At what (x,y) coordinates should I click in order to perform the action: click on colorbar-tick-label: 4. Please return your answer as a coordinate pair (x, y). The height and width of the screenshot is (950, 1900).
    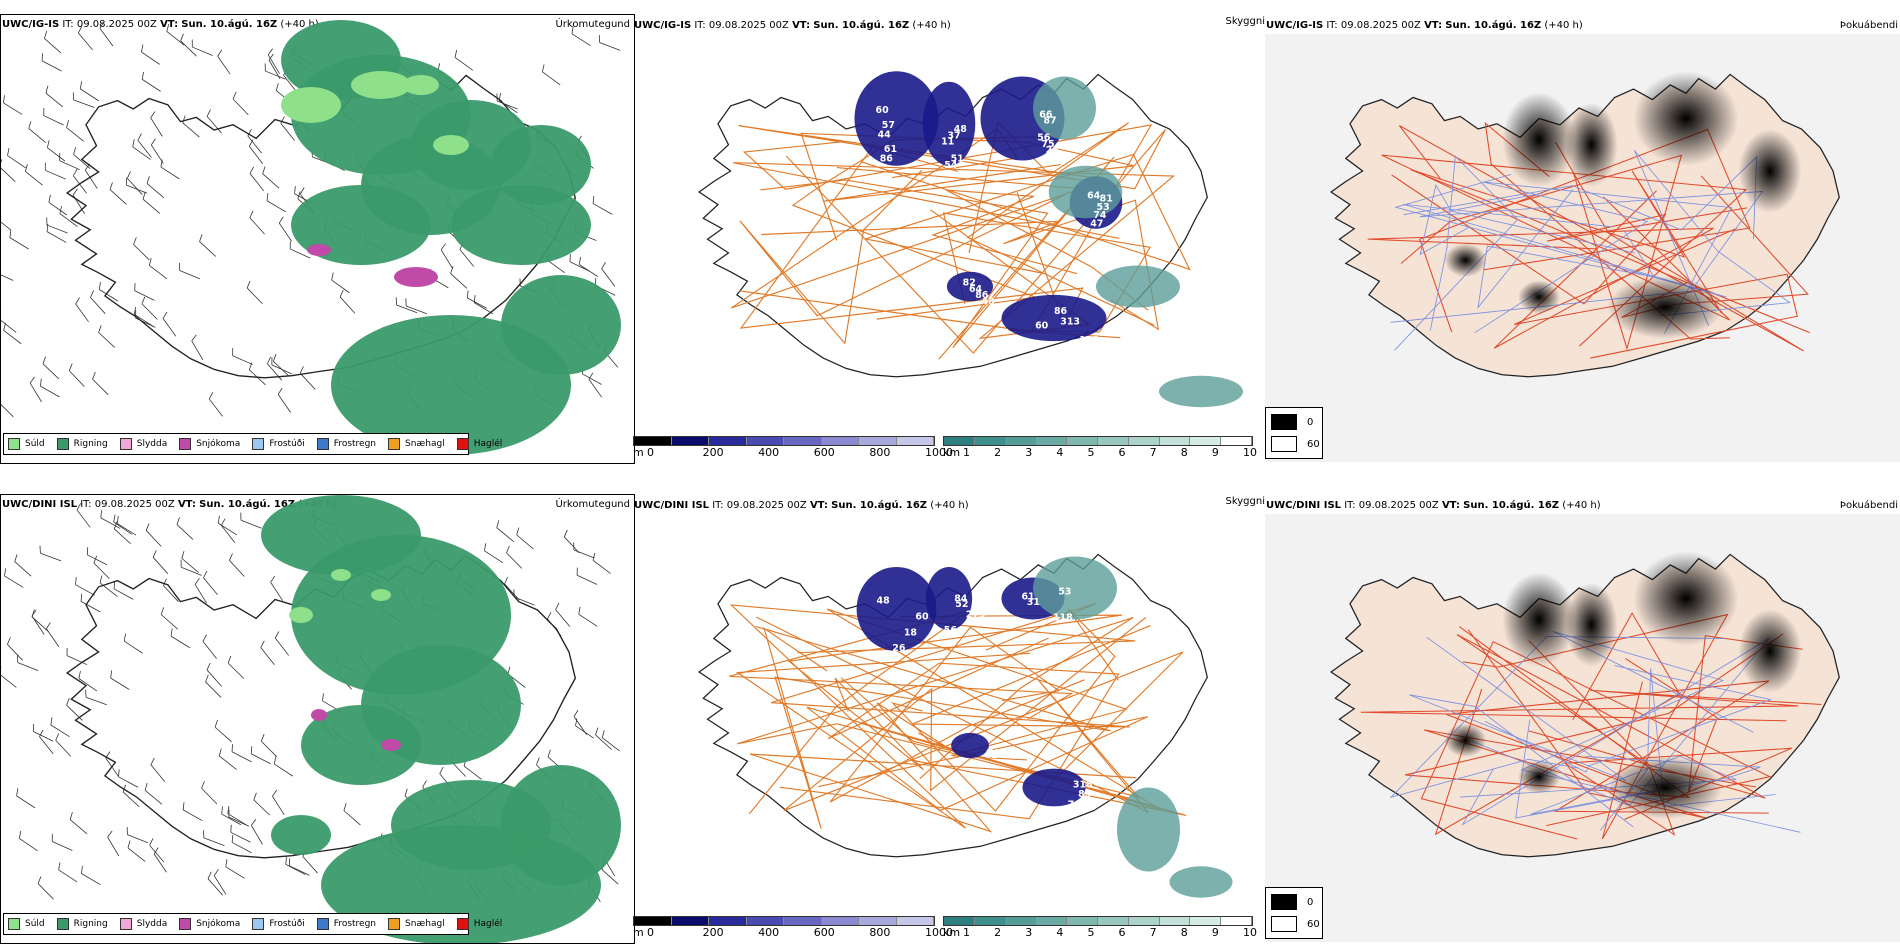
    Looking at the image, I should click on (1060, 932).